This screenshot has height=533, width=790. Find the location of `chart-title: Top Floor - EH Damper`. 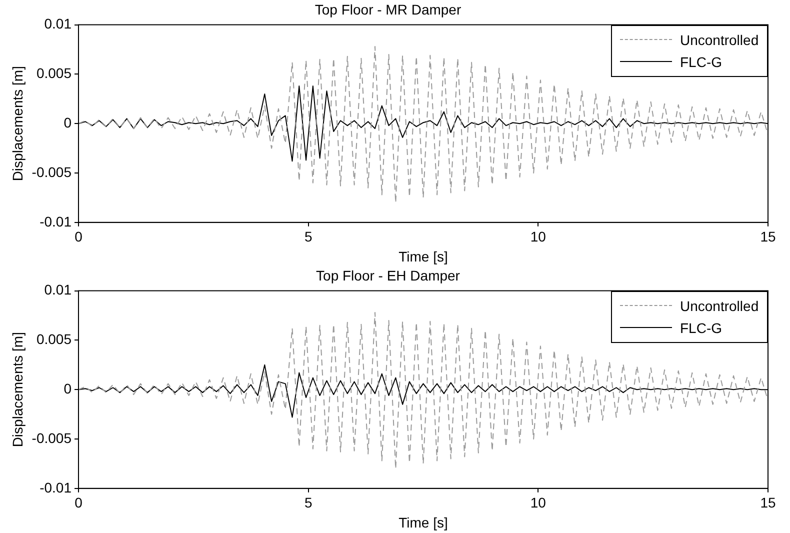

chart-title: Top Floor - EH Damper is located at coordinates (388, 275).